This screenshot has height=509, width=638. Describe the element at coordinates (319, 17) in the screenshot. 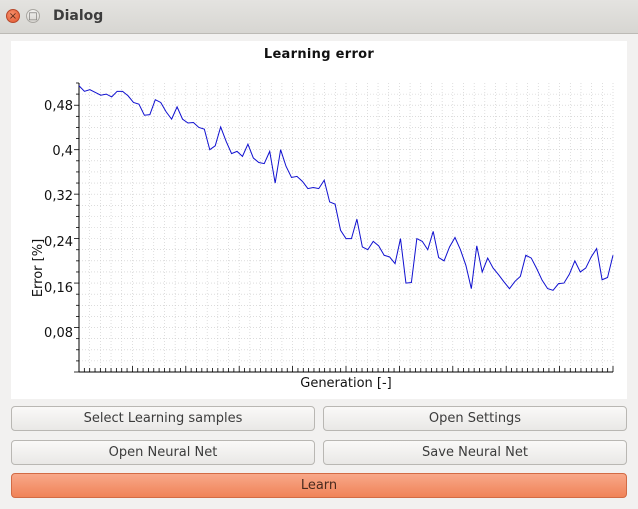

I see `title-bar: × □ Dialog` at that location.